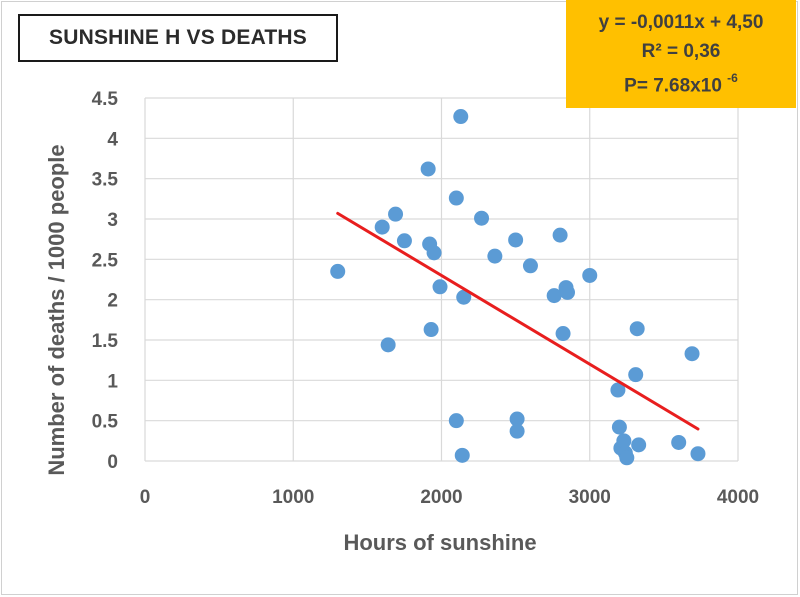  I want to click on chart-title-text: SUNSHINE H VS DEATHS, so click(178, 37).